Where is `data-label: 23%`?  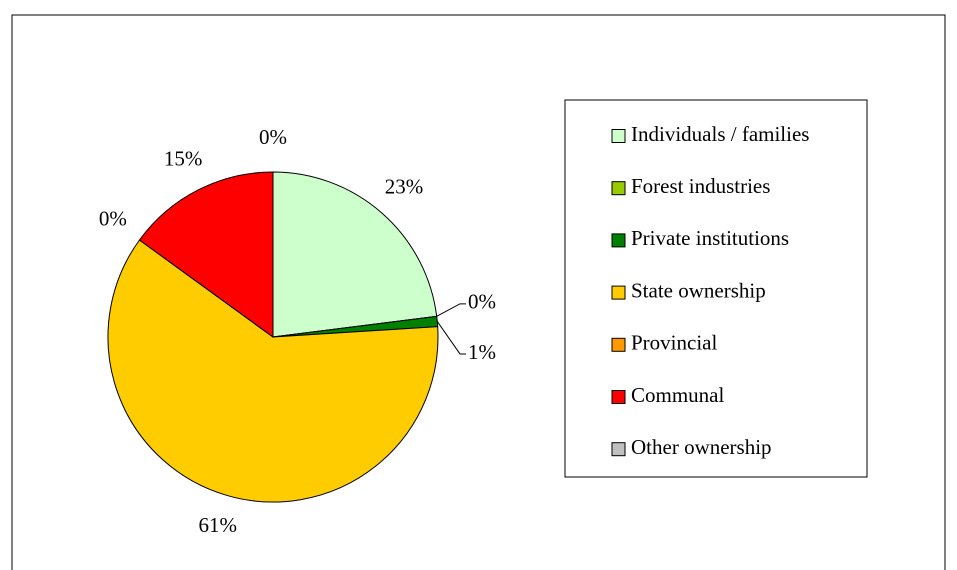
data-label: 23% is located at coordinates (404, 186).